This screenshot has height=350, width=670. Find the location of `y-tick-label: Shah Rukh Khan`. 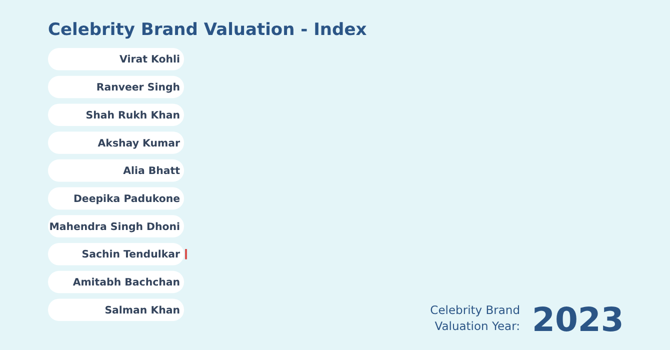

y-tick-label: Shah Rukh Khan is located at coordinates (133, 116).